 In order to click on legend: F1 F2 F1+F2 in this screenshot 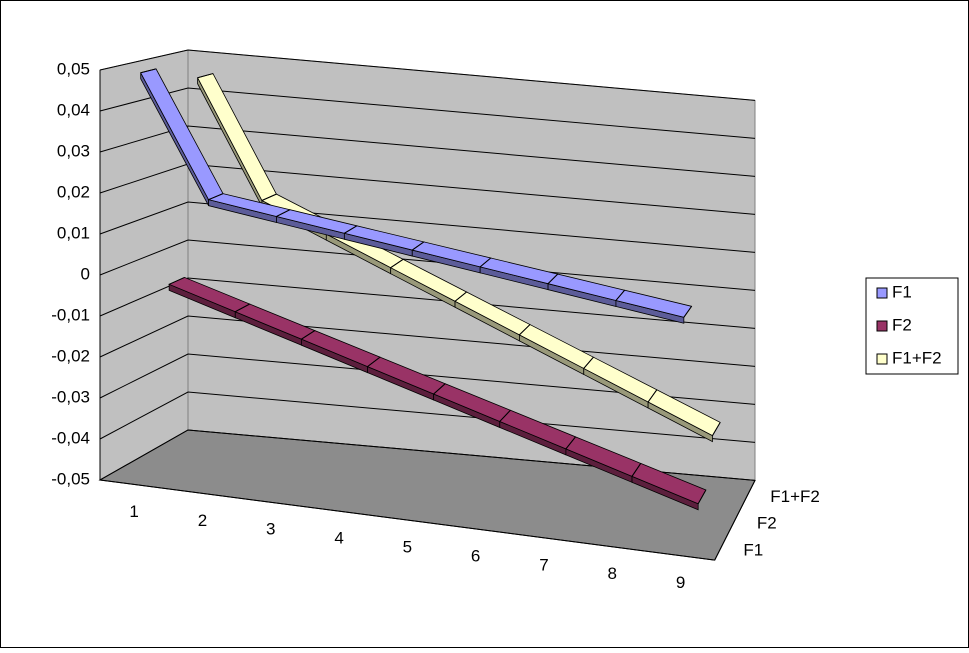, I will do `click(912, 326)`.